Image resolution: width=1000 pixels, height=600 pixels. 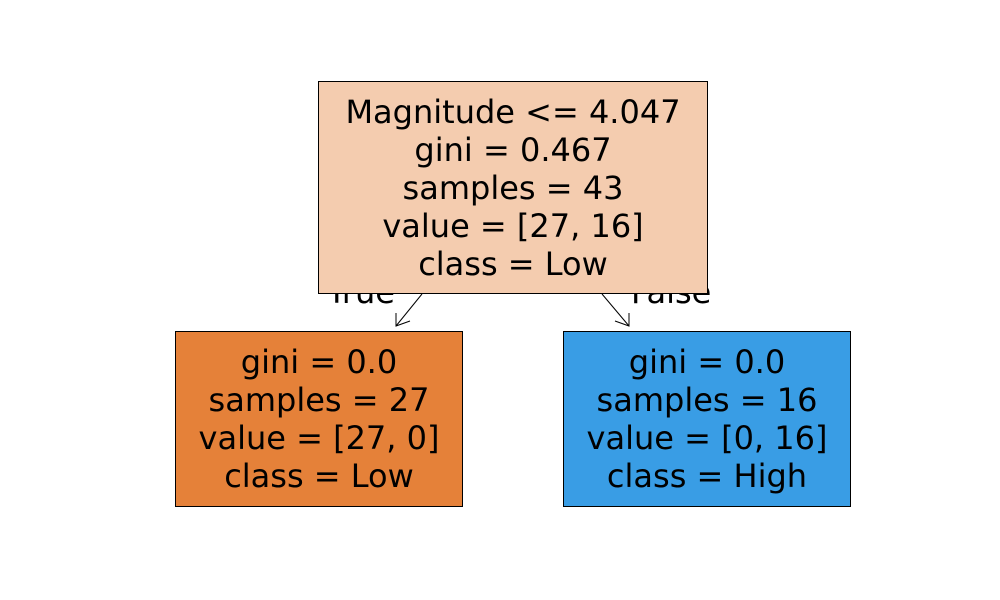 What do you see at coordinates (513, 264) in the screenshot?
I see `node-root-class: class = Low` at bounding box center [513, 264].